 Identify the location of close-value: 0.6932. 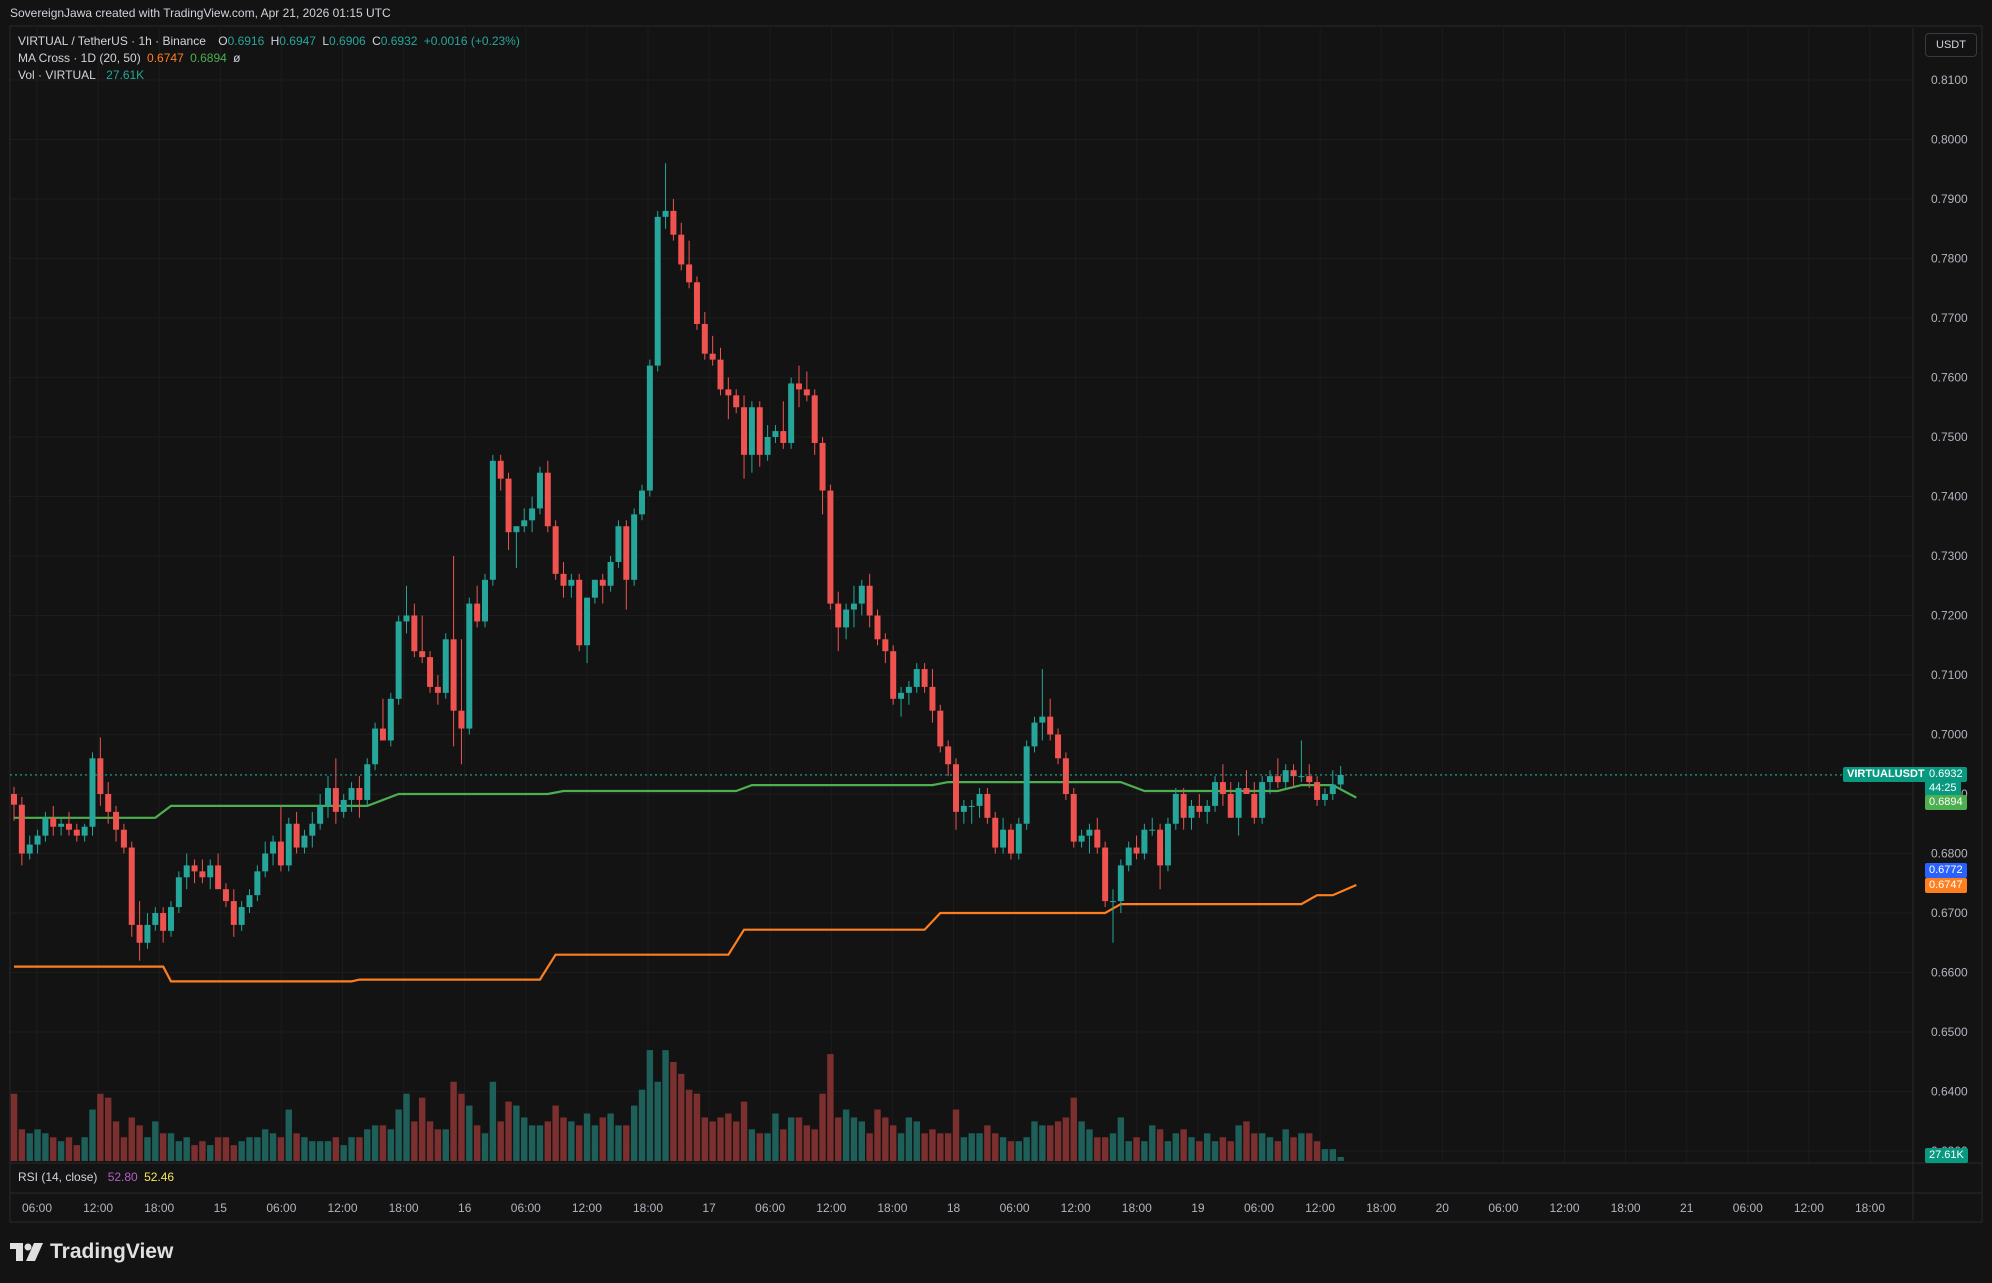
(399, 41).